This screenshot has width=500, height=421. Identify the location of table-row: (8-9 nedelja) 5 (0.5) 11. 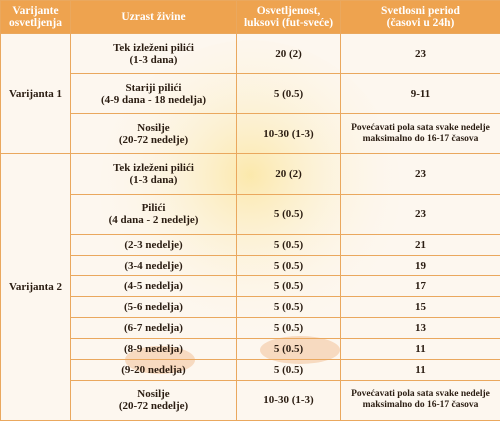
(250, 349).